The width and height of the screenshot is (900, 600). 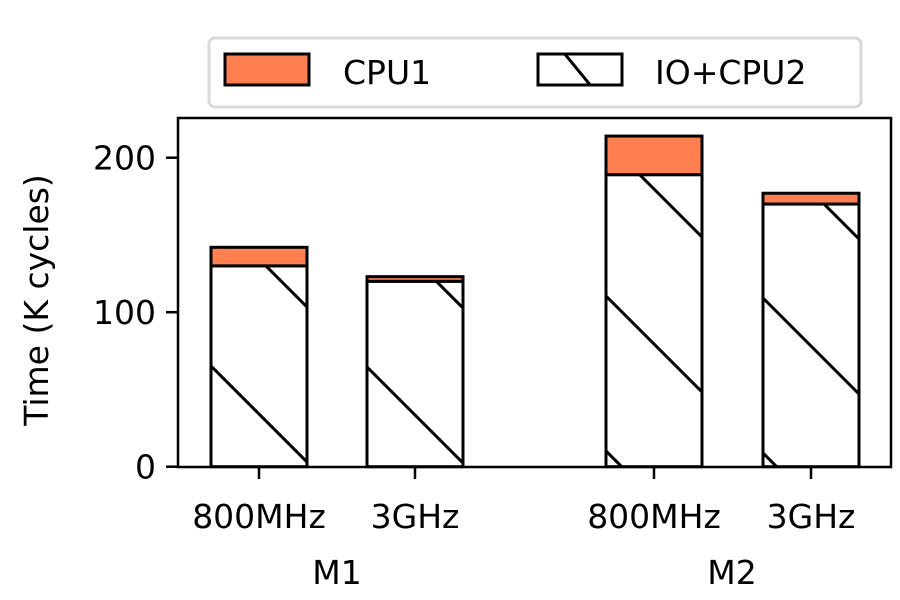 What do you see at coordinates (336, 572) in the screenshot?
I see `group-label: M1` at bounding box center [336, 572].